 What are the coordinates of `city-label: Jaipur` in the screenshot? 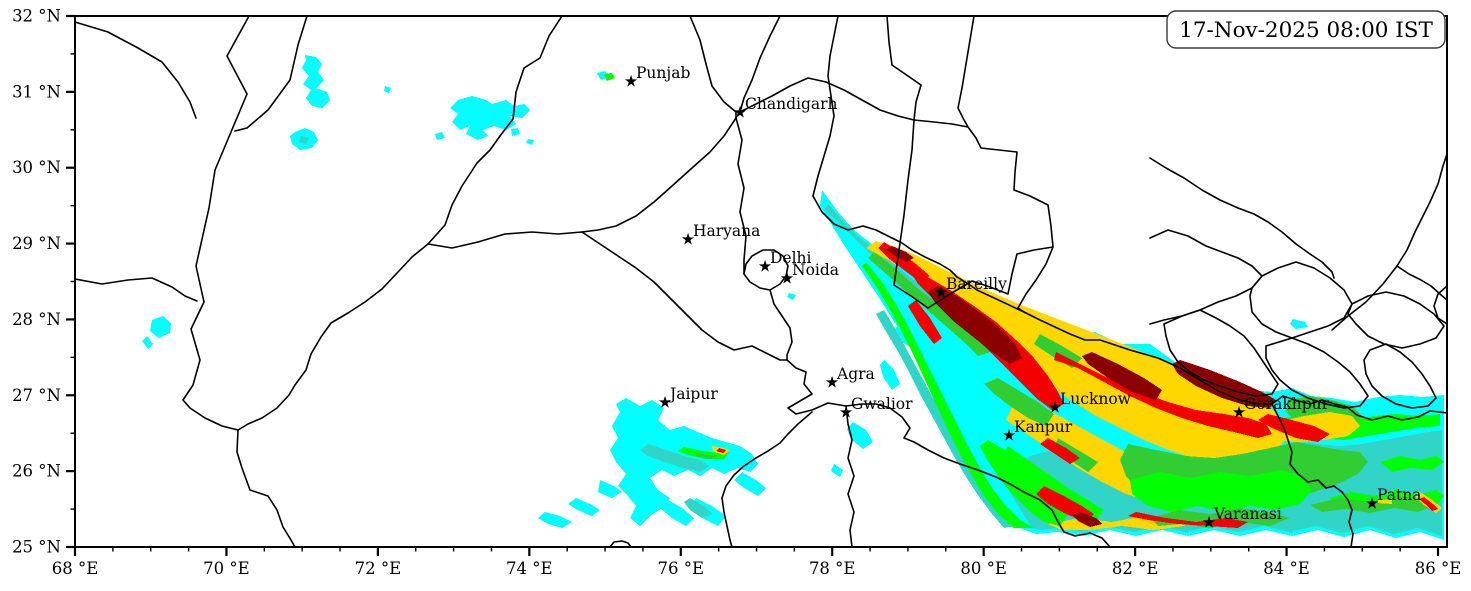 It's located at (693, 394).